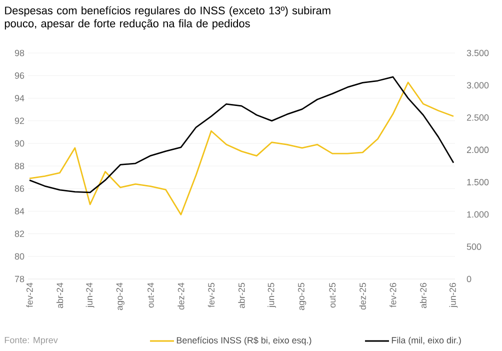 This screenshot has width=502, height=351. I want to click on legend-label: Benefícios INSS (R$ bi, eixo esq.), so click(244, 341).